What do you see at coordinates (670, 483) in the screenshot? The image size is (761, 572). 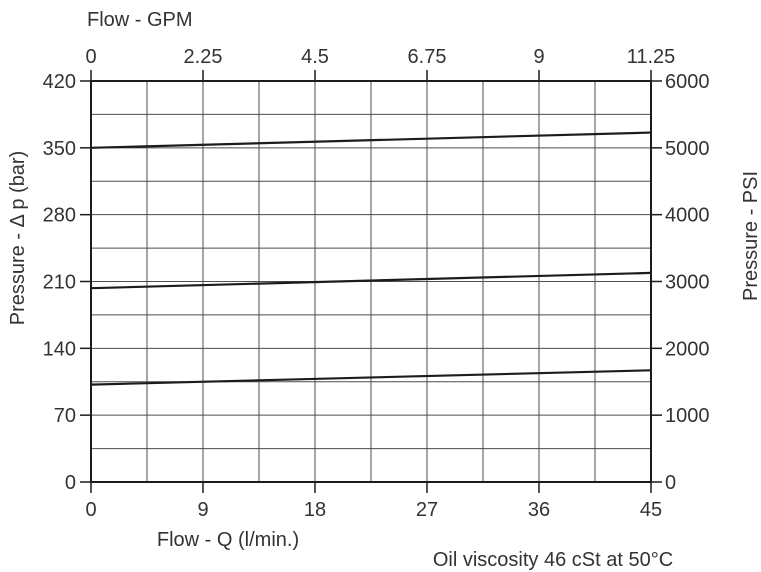 I see `y2-tick-label: 0` at bounding box center [670, 483].